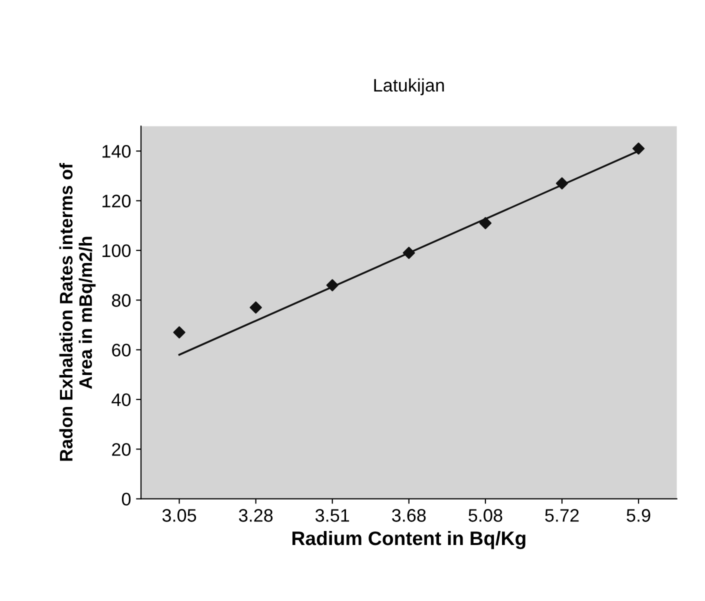 This screenshot has width=705, height=601. Describe the element at coordinates (116, 151) in the screenshot. I see `y-tick-label: 140` at that location.